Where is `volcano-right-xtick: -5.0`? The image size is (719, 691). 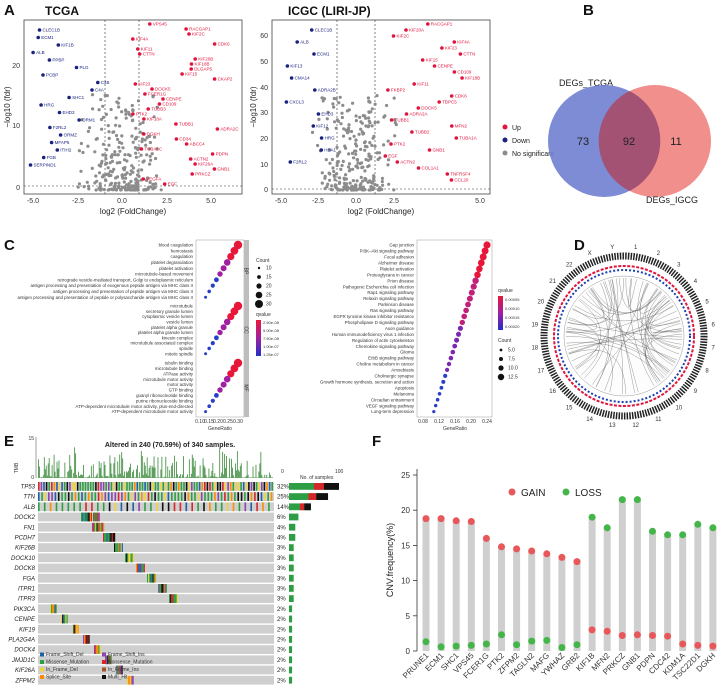 volcano-right-xtick: -5.0 is located at coordinates (281, 201).